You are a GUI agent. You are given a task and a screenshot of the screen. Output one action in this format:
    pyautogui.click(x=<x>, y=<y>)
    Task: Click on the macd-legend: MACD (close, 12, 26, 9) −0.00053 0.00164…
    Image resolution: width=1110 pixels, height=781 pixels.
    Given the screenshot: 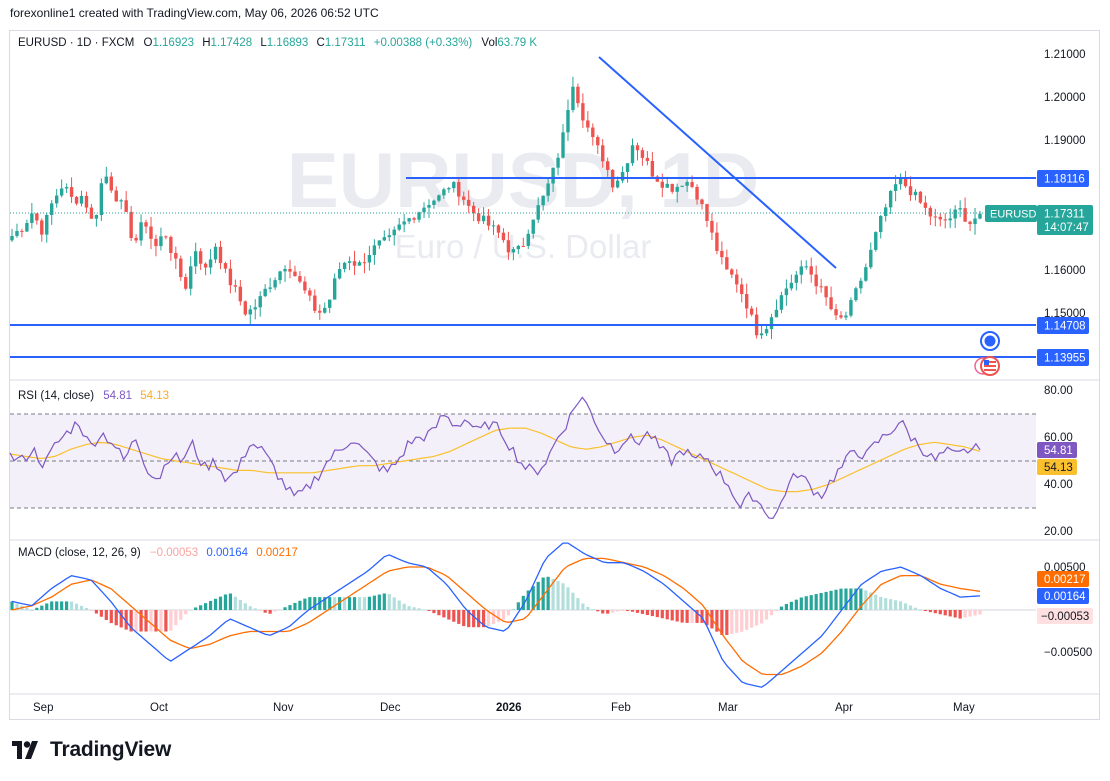 What is the action you would take?
    pyautogui.click(x=158, y=553)
    